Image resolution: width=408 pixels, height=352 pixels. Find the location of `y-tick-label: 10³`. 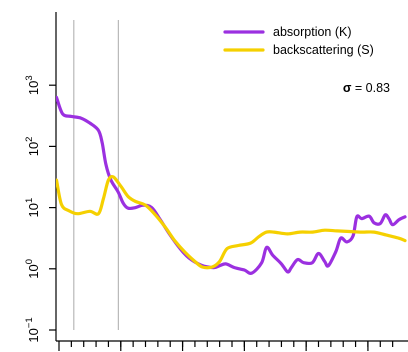

y-tick-label: 10³ is located at coordinates (32, 85).